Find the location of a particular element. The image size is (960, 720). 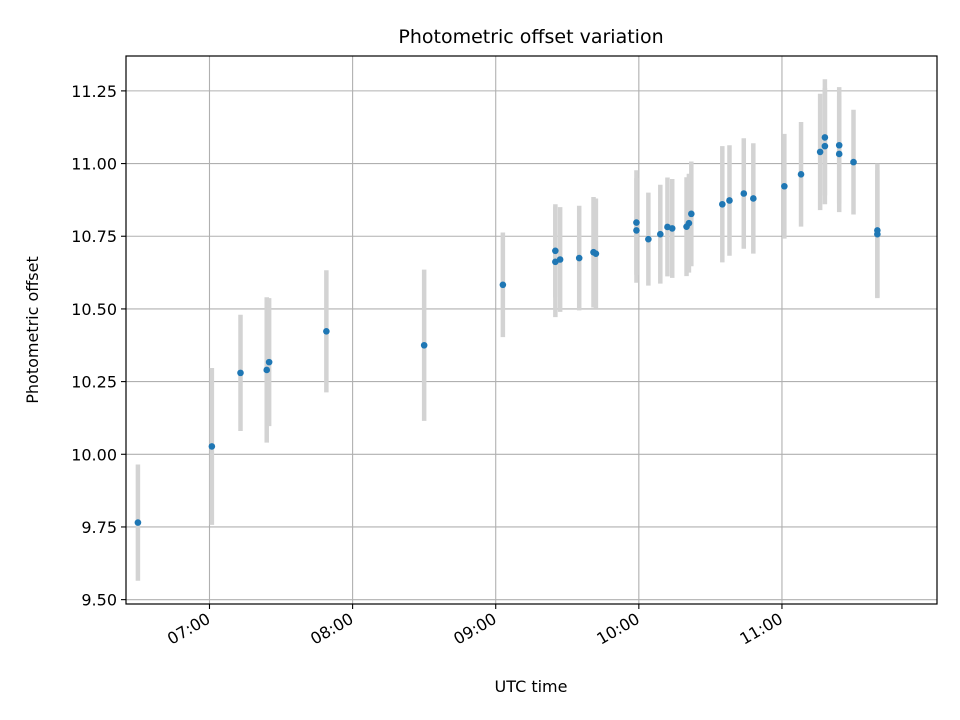

y-tick-label: 10.00 is located at coordinates (94, 454).